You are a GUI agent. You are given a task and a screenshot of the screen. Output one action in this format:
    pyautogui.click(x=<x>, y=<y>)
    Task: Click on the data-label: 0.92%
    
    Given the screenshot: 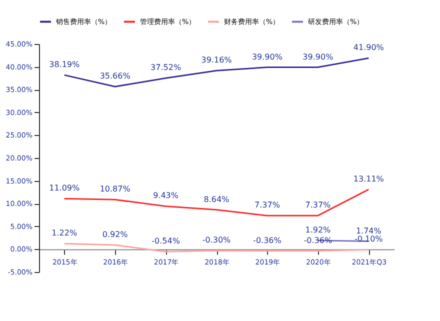 What is the action you would take?
    pyautogui.click(x=115, y=235)
    